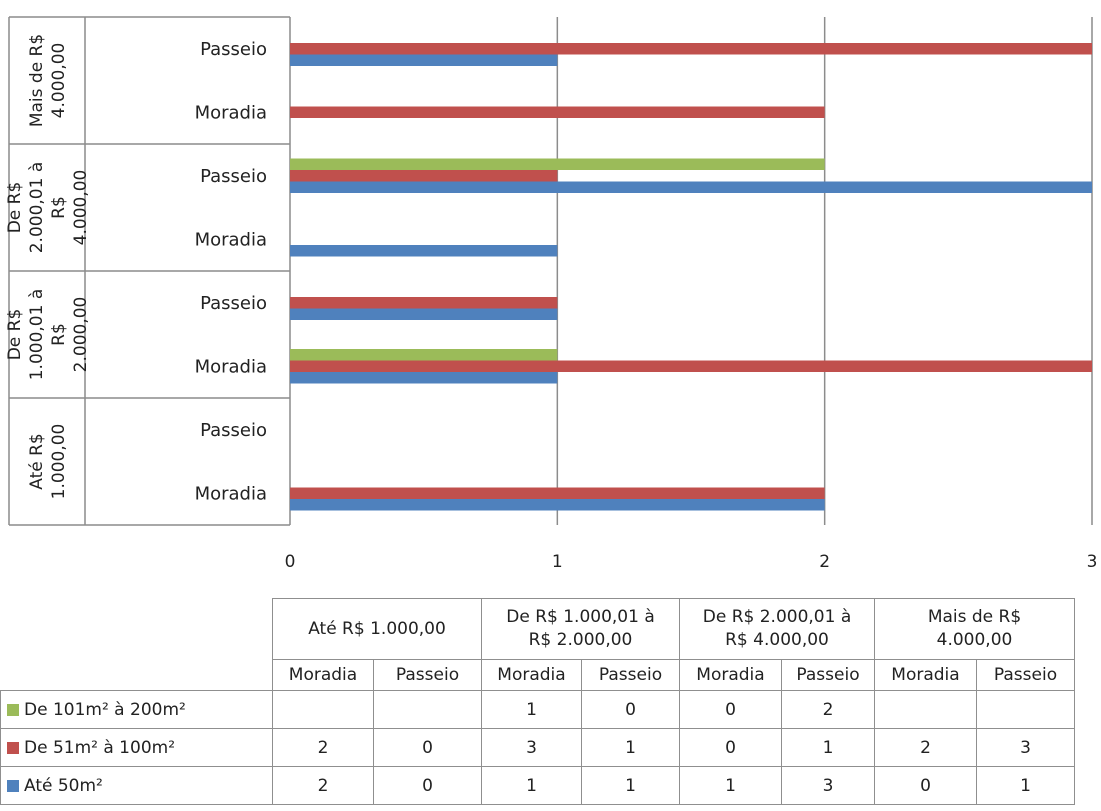 The image size is (1101, 811). Describe the element at coordinates (59, 462) in the screenshot. I see `group-label-line: 1.000,00` at that location.